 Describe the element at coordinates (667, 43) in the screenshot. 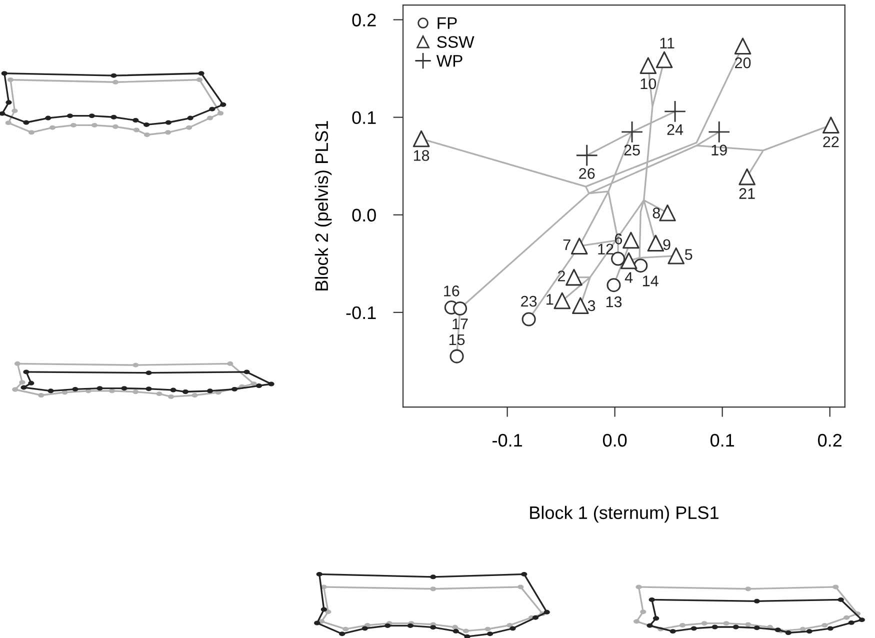

I see `annotation: 11` at that location.